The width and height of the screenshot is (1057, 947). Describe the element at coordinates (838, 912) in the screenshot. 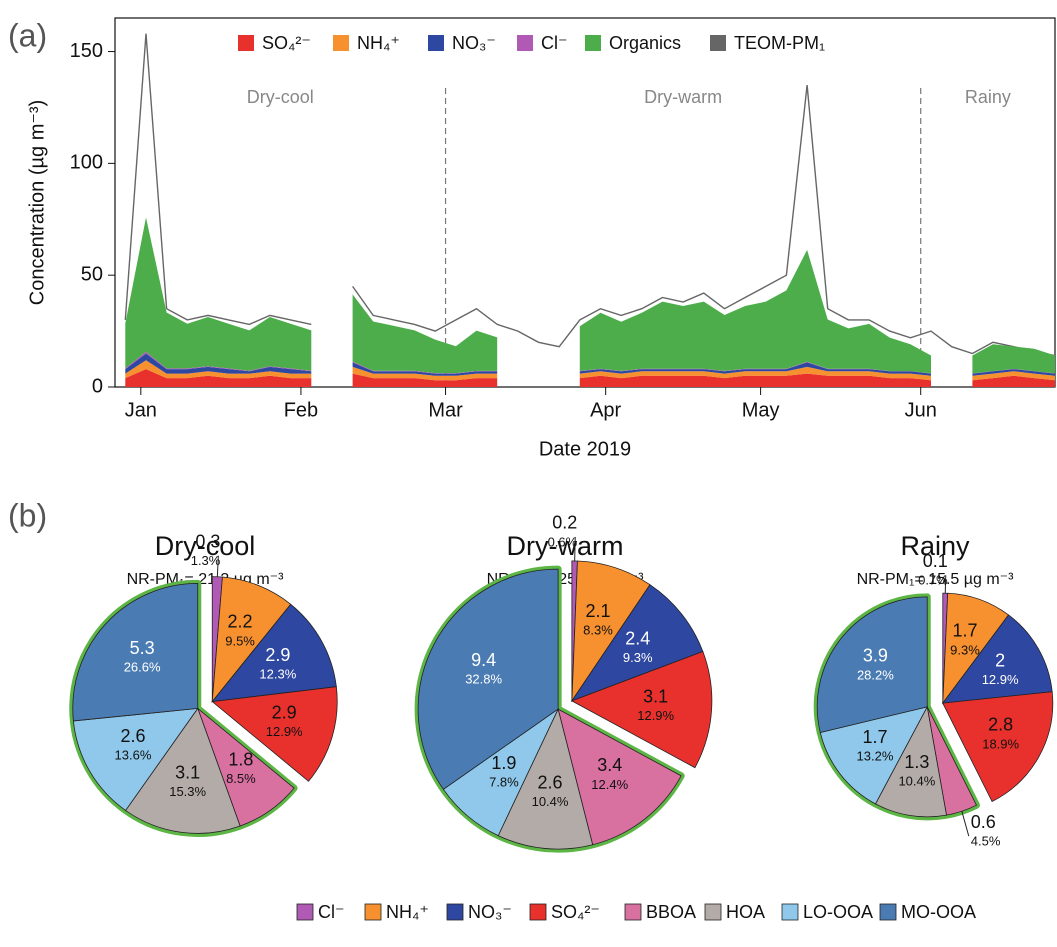

I see `legend-label: LO-OOA` at that location.